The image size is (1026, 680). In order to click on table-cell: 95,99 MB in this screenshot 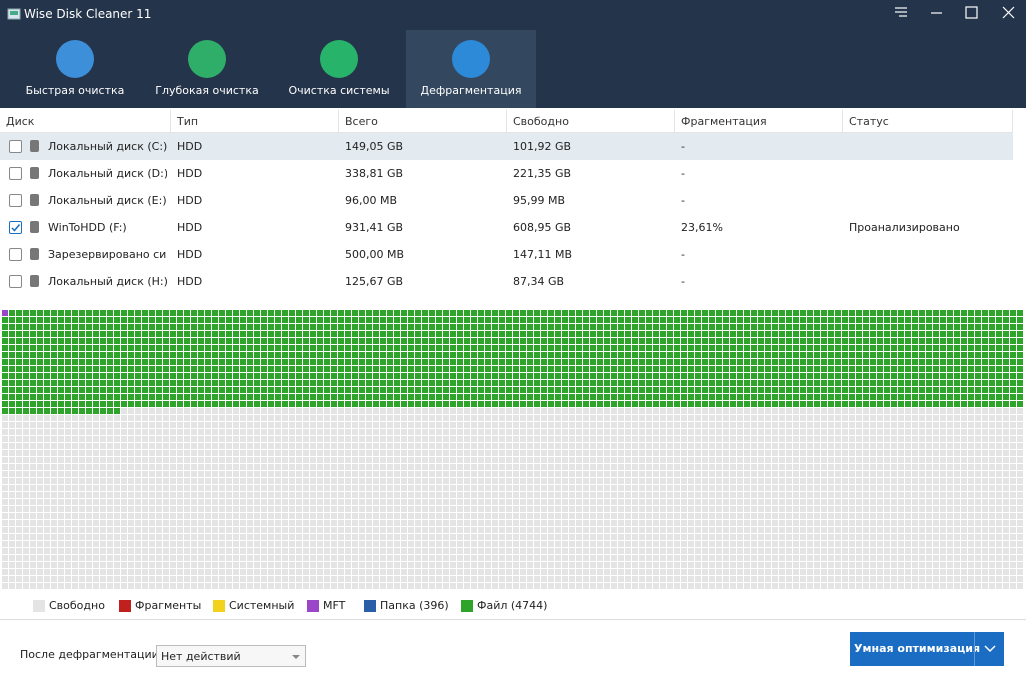, I will do `click(592, 200)`.